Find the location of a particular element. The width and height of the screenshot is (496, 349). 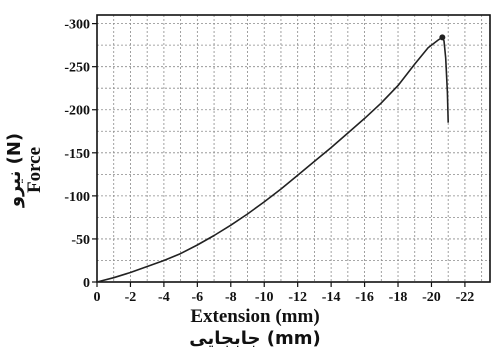

y-tick-label: -250 is located at coordinates (77, 68).